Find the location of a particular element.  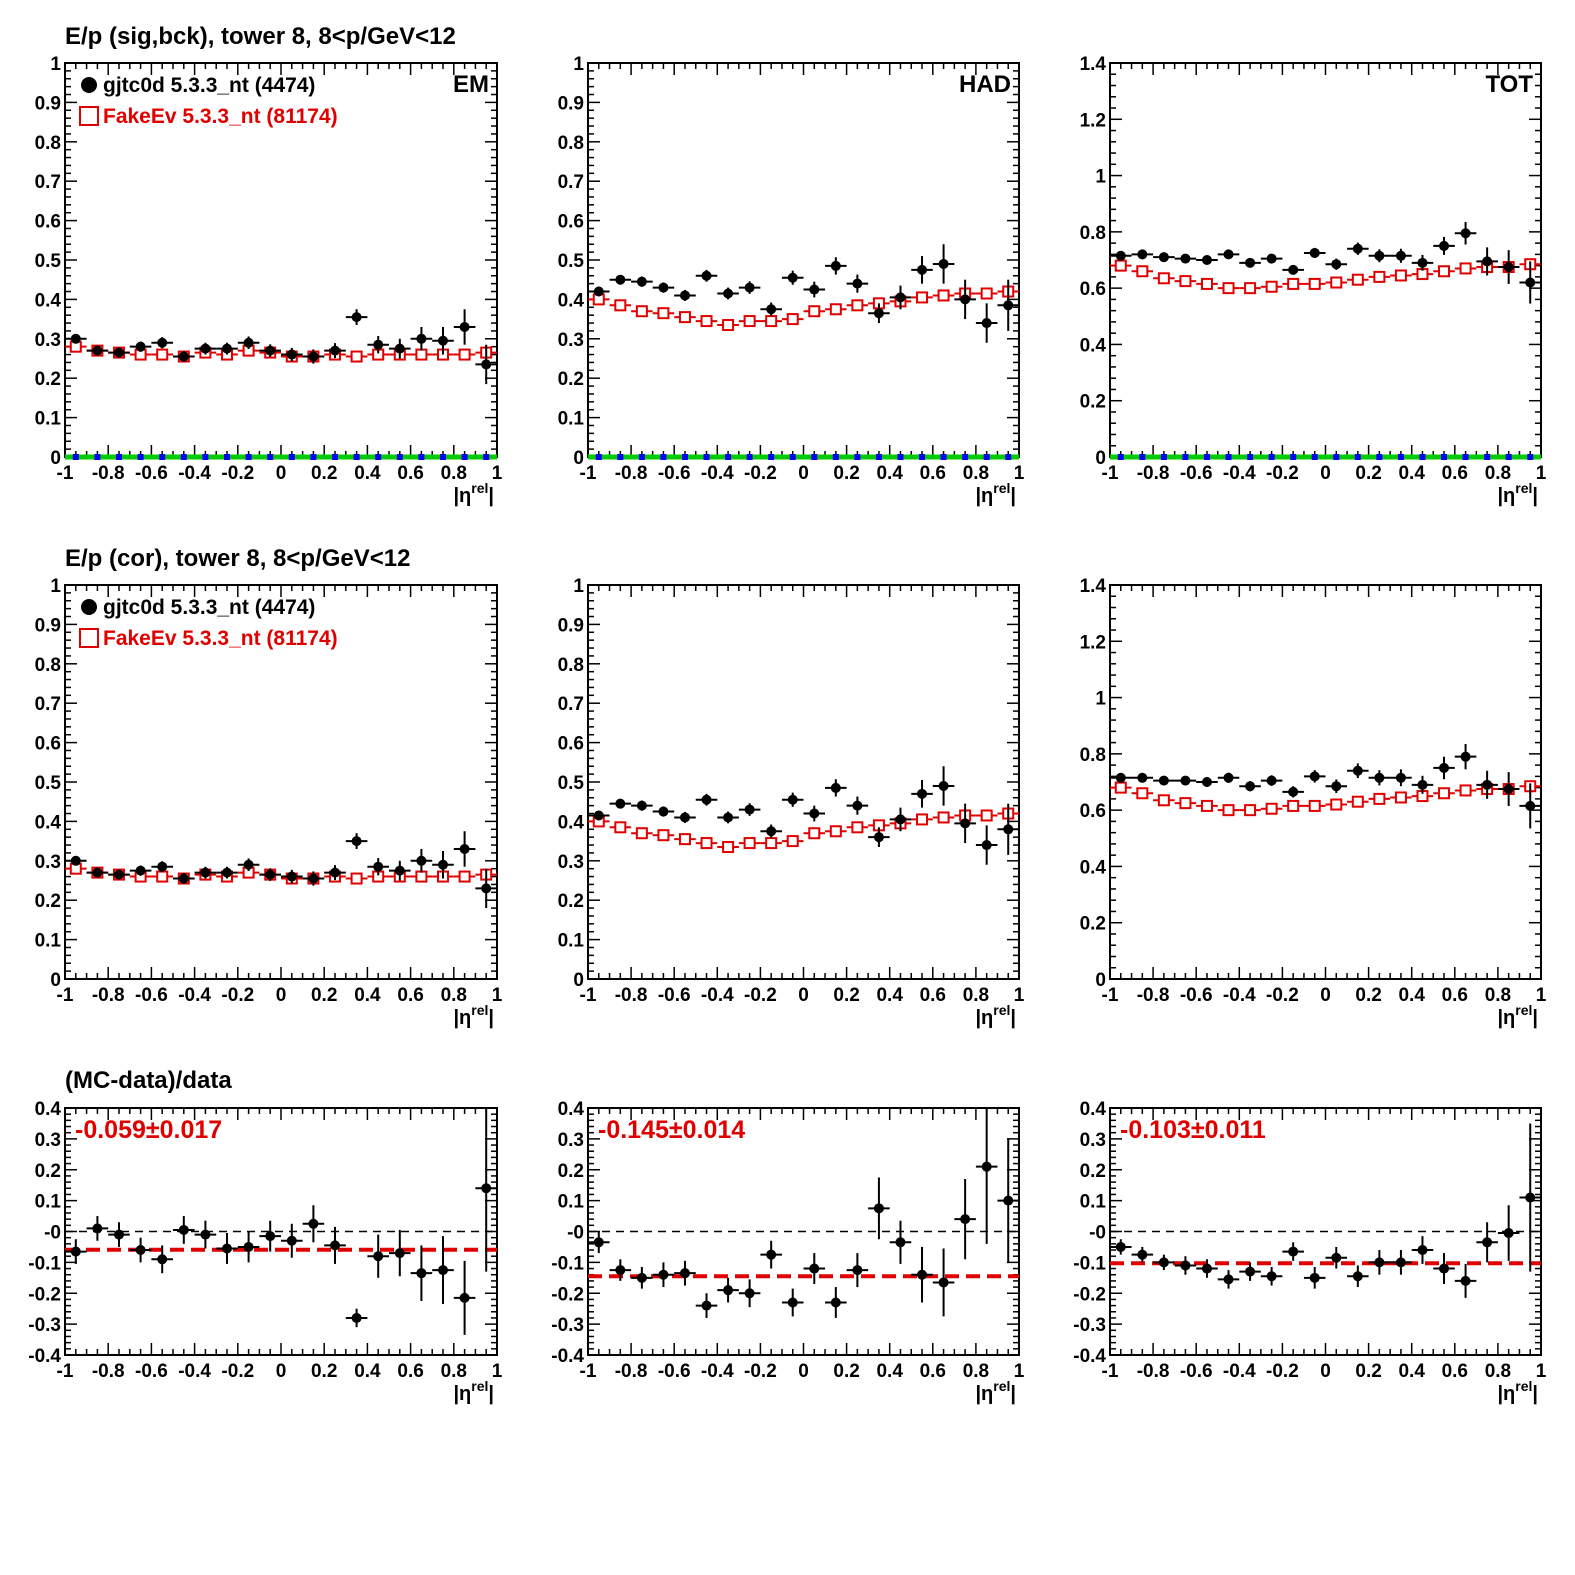

row2-title: E/p (cor), tower 8, 8<p/GeV<12 is located at coordinates (237, 558).